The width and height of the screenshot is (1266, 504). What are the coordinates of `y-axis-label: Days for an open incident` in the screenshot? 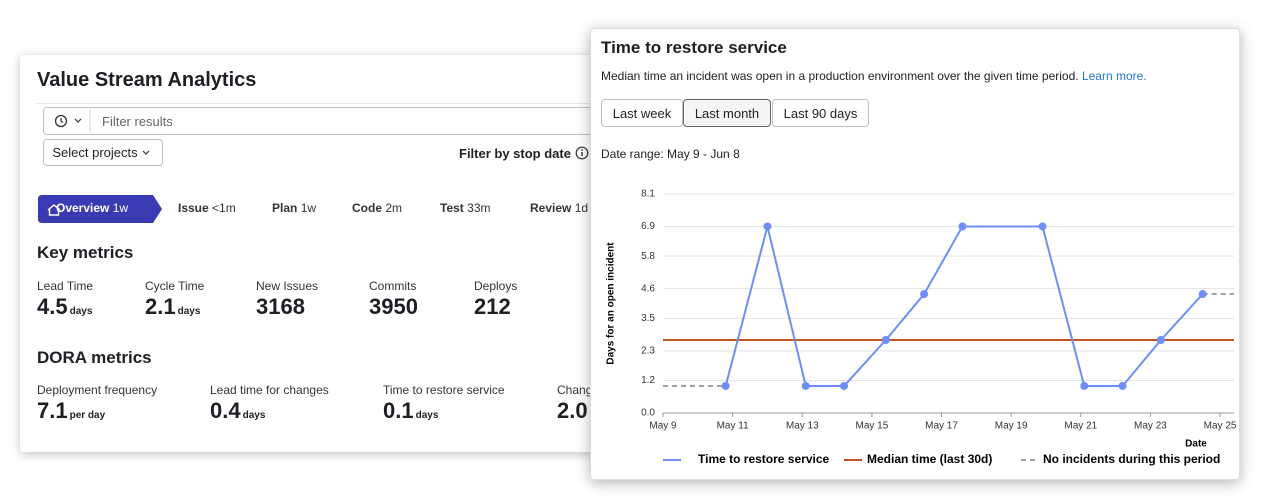 It's located at (611, 303).